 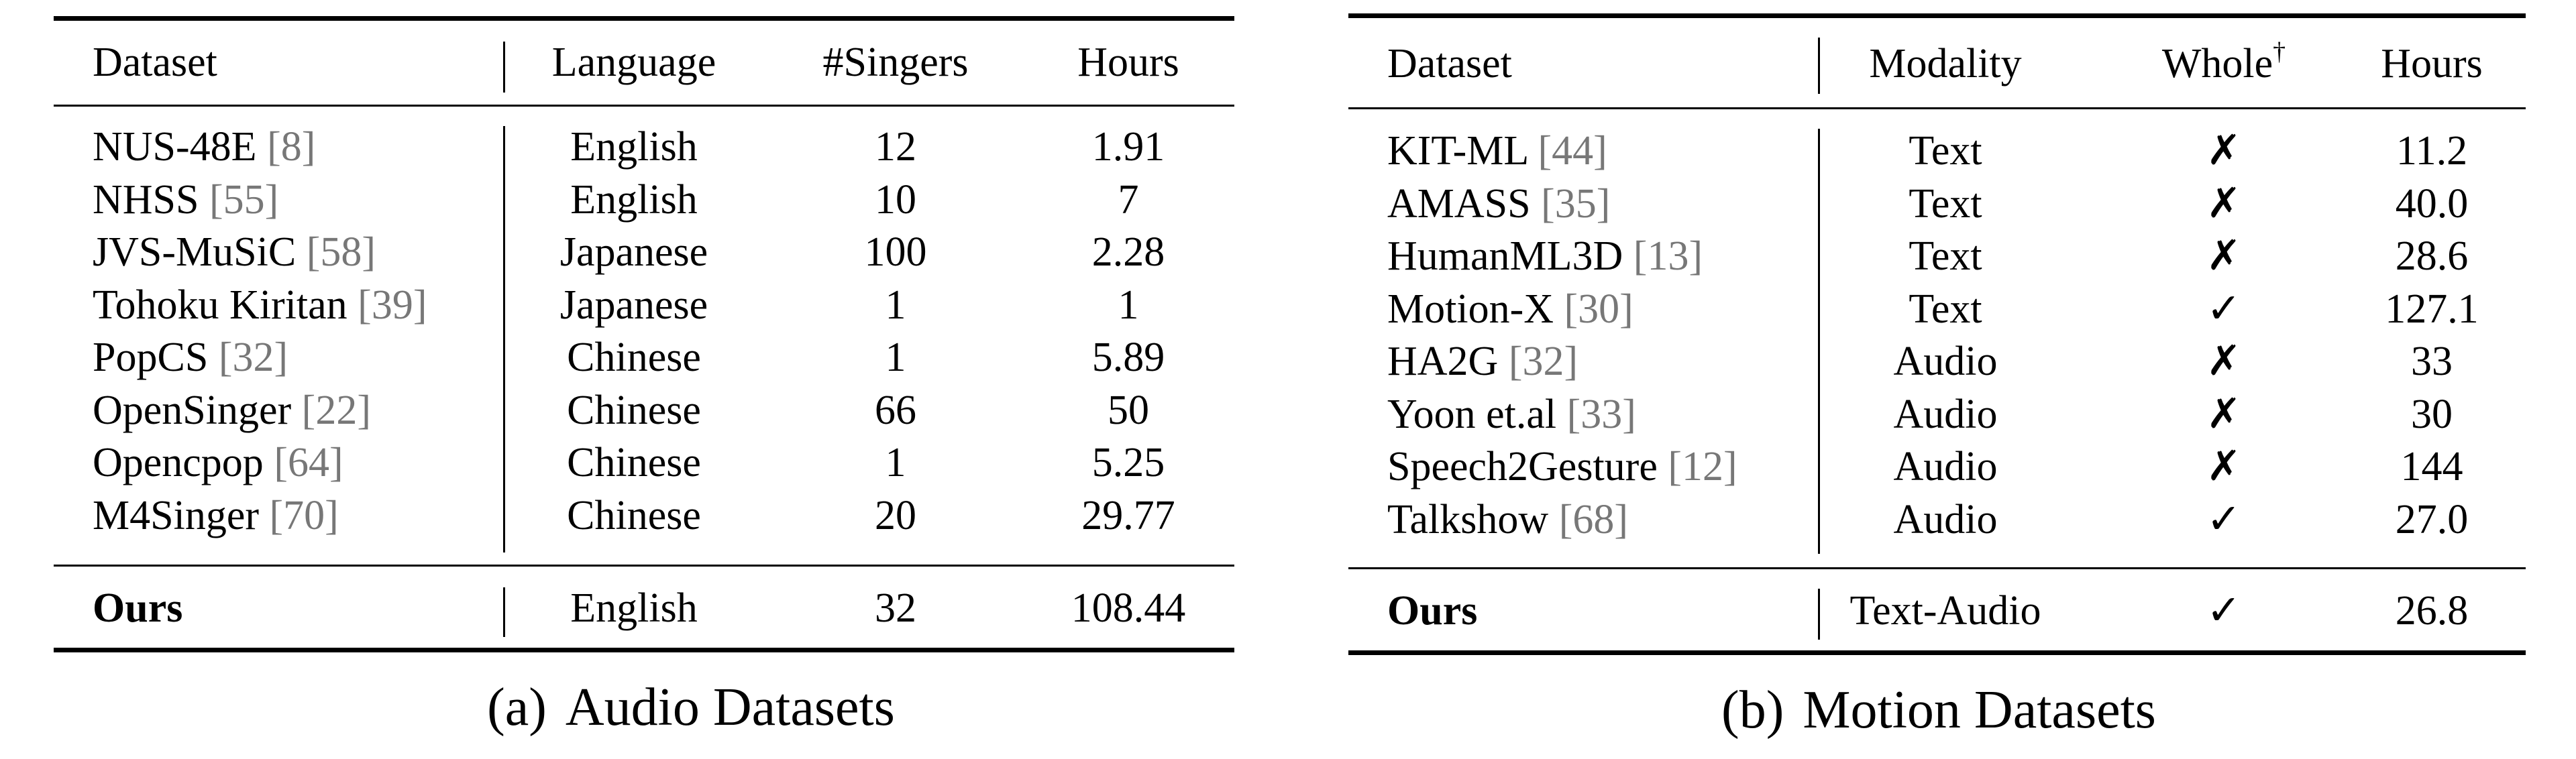 I want to click on ours-rule, so click(x=644, y=566).